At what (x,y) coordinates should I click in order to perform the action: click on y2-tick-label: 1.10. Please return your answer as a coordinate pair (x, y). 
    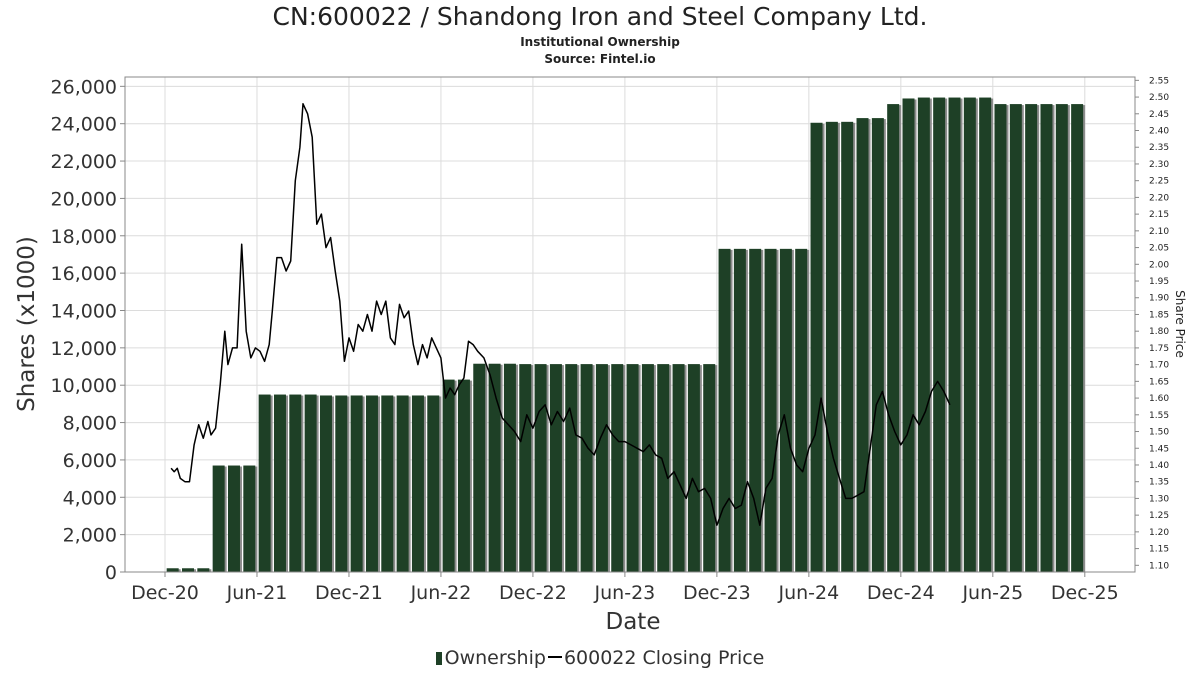
    Looking at the image, I should click on (1159, 566).